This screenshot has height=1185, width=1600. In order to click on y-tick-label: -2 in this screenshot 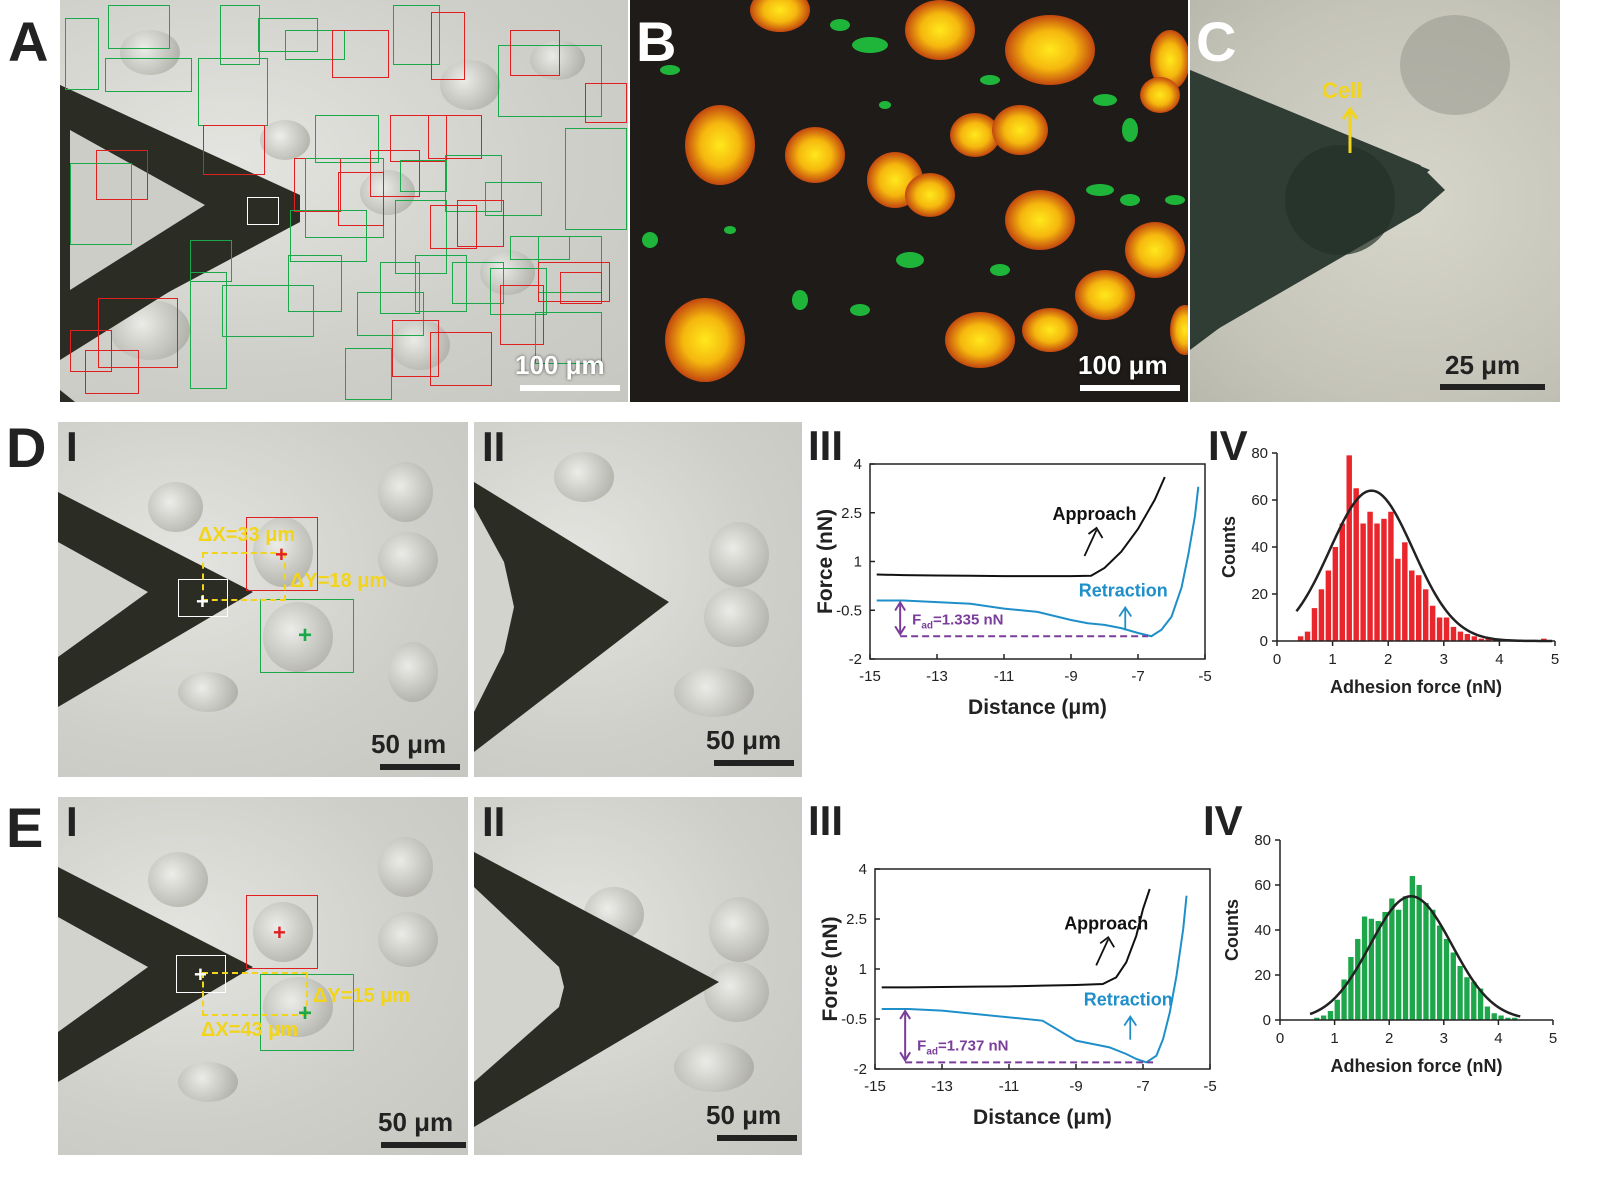, I will do `click(860, 1069)`.